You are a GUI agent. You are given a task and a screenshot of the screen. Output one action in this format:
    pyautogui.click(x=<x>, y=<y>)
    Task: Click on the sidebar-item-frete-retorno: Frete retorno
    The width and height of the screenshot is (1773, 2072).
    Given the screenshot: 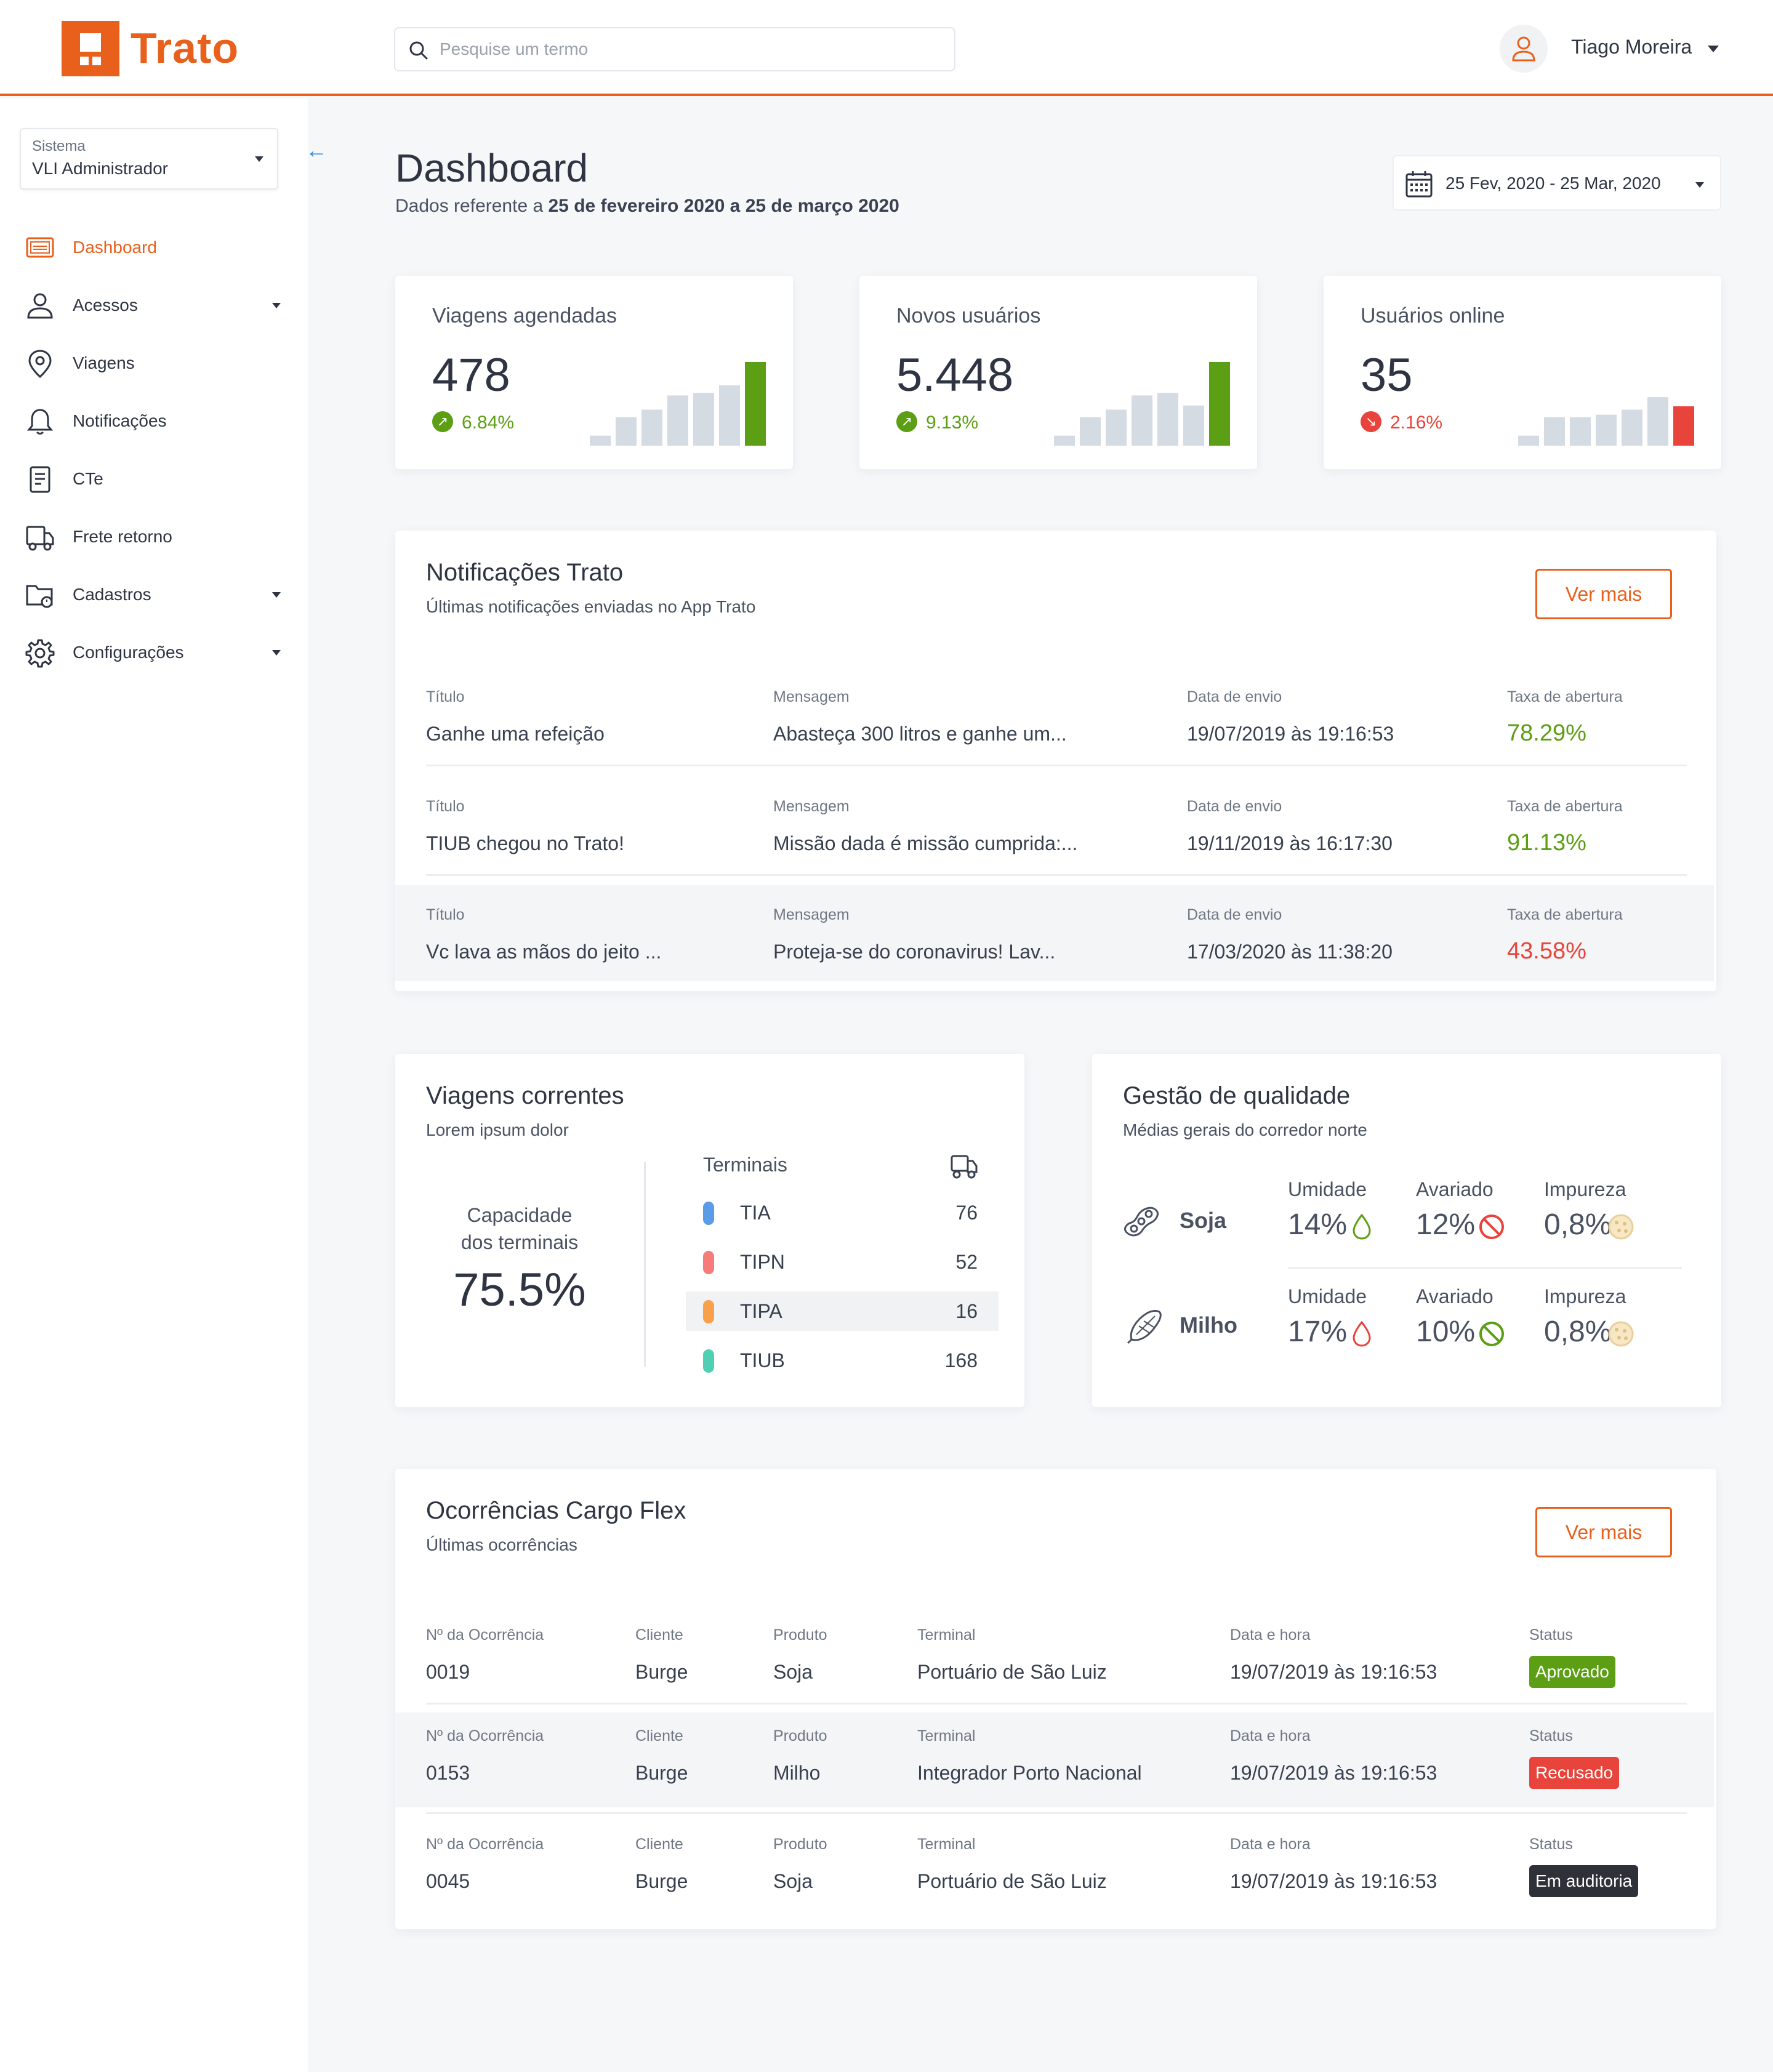 What is the action you would take?
    pyautogui.click(x=157, y=536)
    